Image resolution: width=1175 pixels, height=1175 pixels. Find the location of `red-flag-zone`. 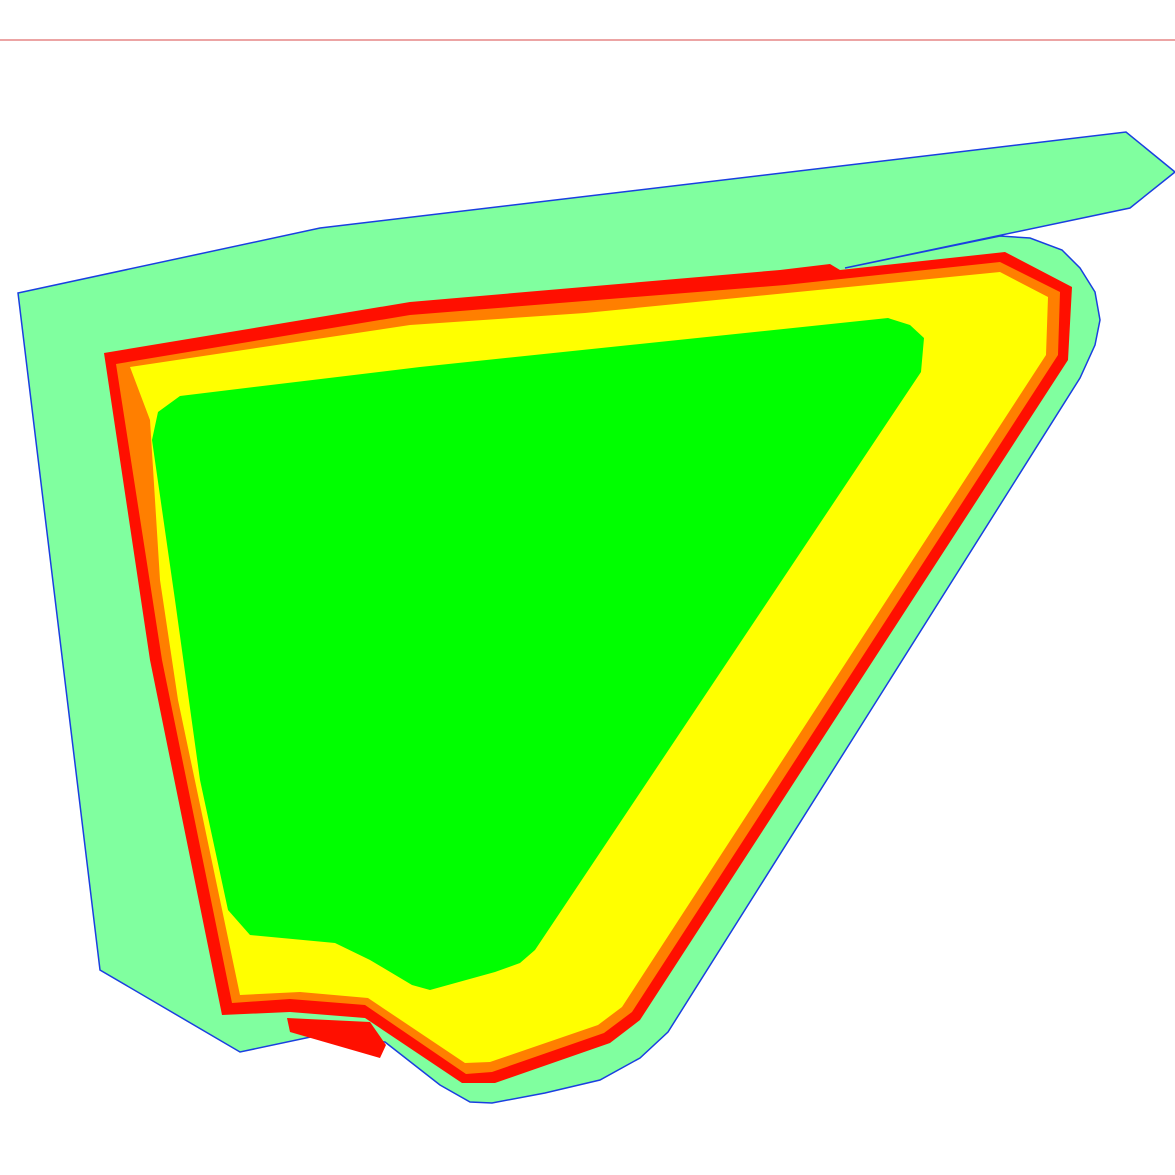

red-flag-zone is located at coordinates (336, 1038).